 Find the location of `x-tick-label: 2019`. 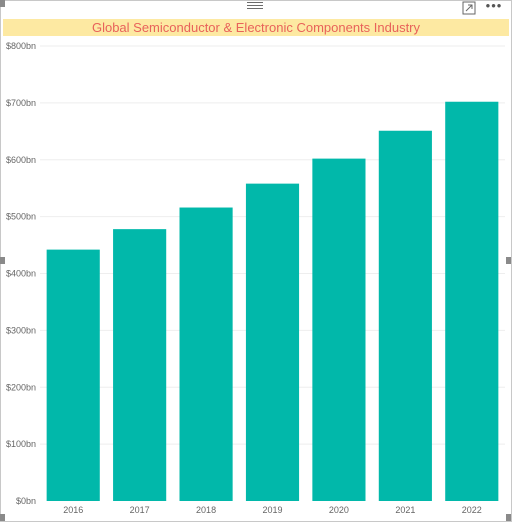

x-tick-label: 2019 is located at coordinates (272, 510).